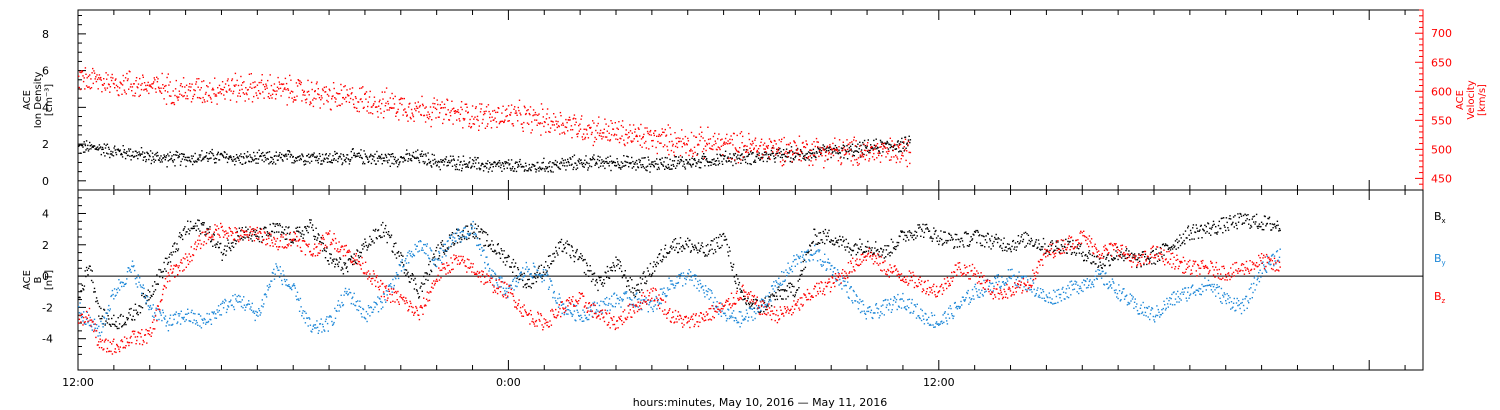 The width and height of the screenshot is (1500, 410). I want to click on legend-bz: Bz, so click(1440, 297).